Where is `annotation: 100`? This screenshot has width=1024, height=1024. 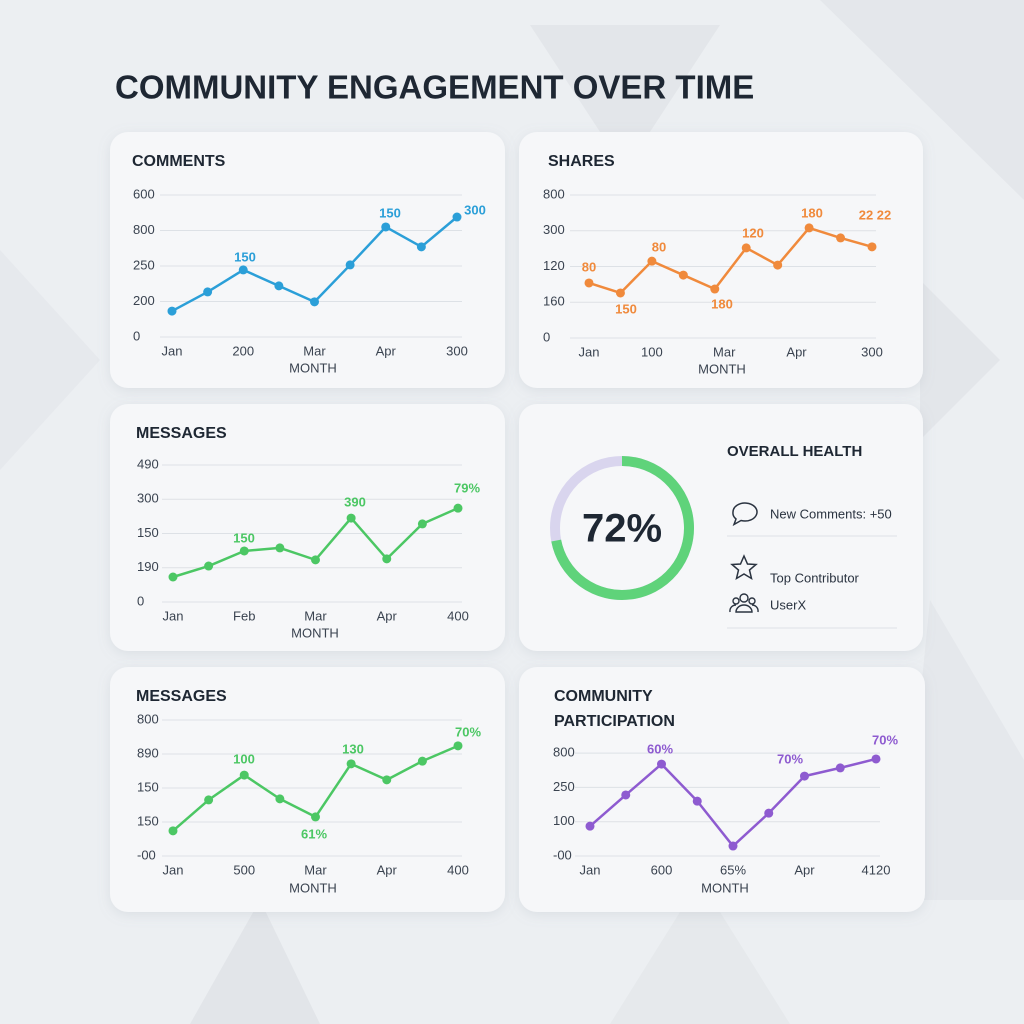 annotation: 100 is located at coordinates (244, 758).